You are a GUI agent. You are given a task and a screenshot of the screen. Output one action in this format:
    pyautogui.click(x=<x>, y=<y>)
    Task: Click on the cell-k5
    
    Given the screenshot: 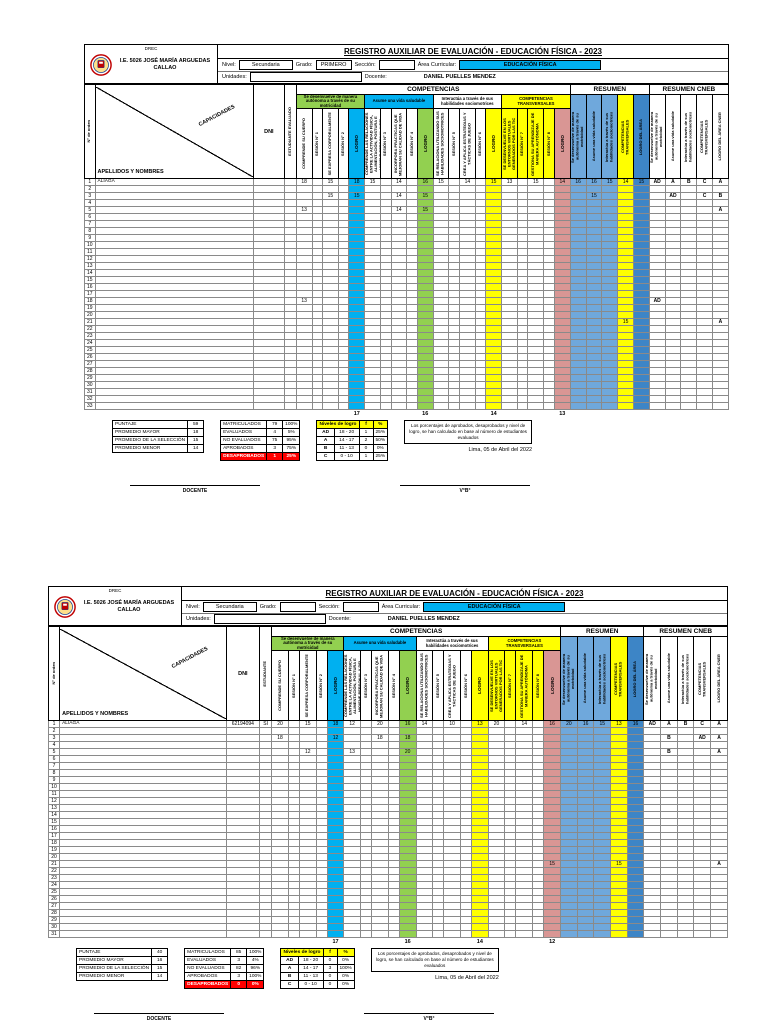 What is the action you would take?
    pyautogui.click(x=719, y=892)
    